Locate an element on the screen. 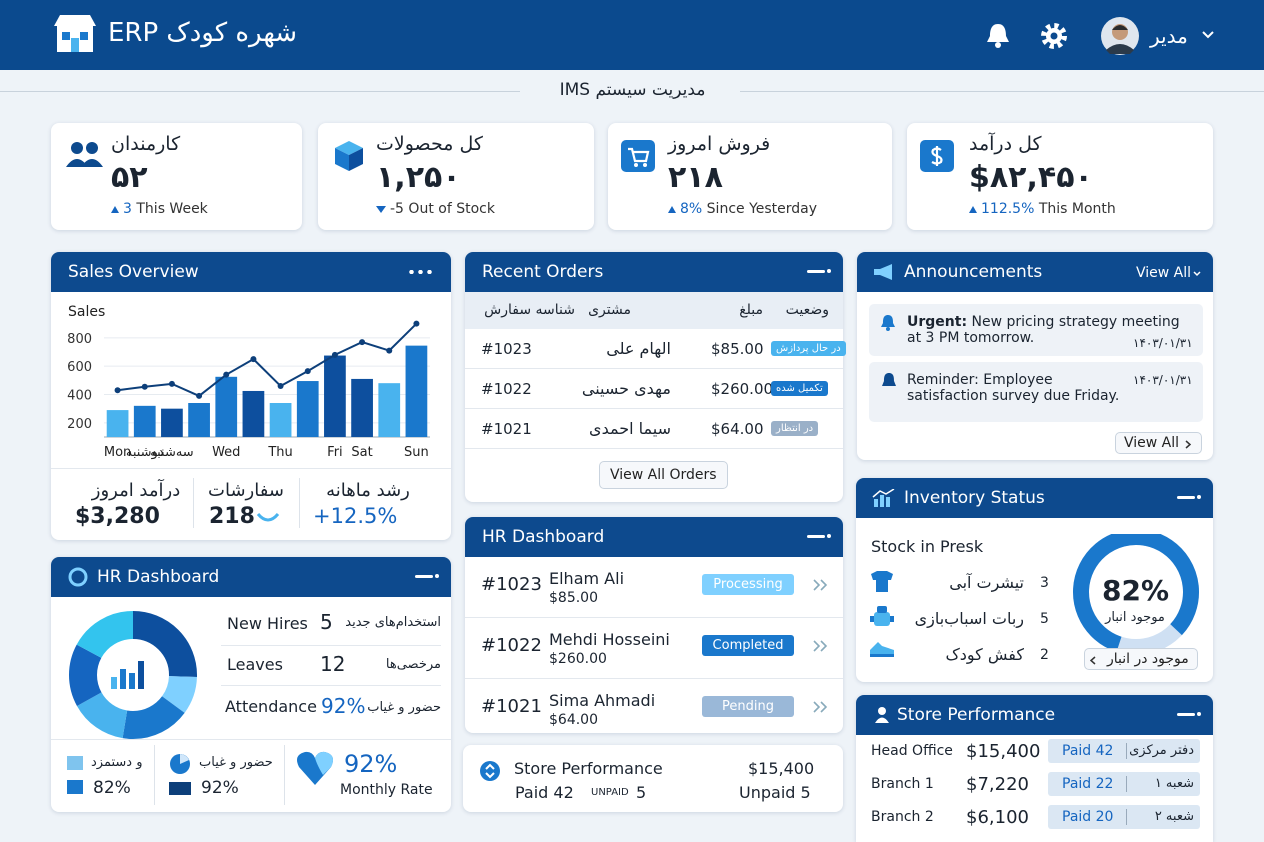 This screenshot has height=842, width=1264. status: Completed is located at coordinates (748, 645).